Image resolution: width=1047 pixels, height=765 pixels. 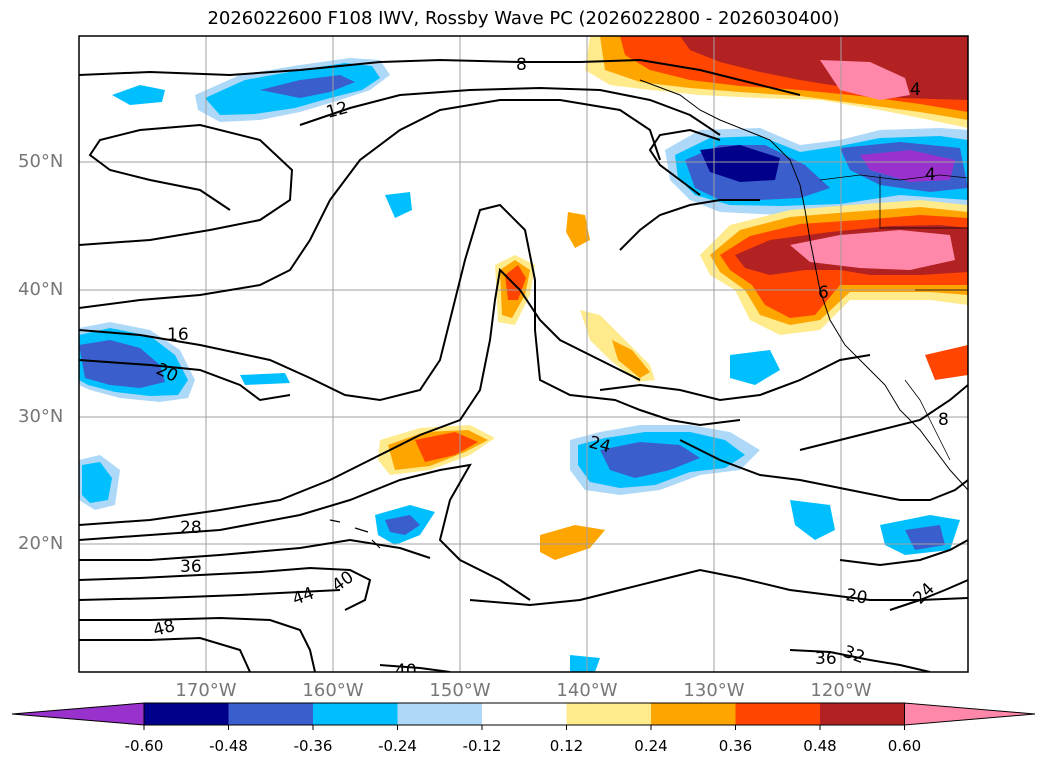 I want to click on contour-label: 40, so click(x=406, y=671).